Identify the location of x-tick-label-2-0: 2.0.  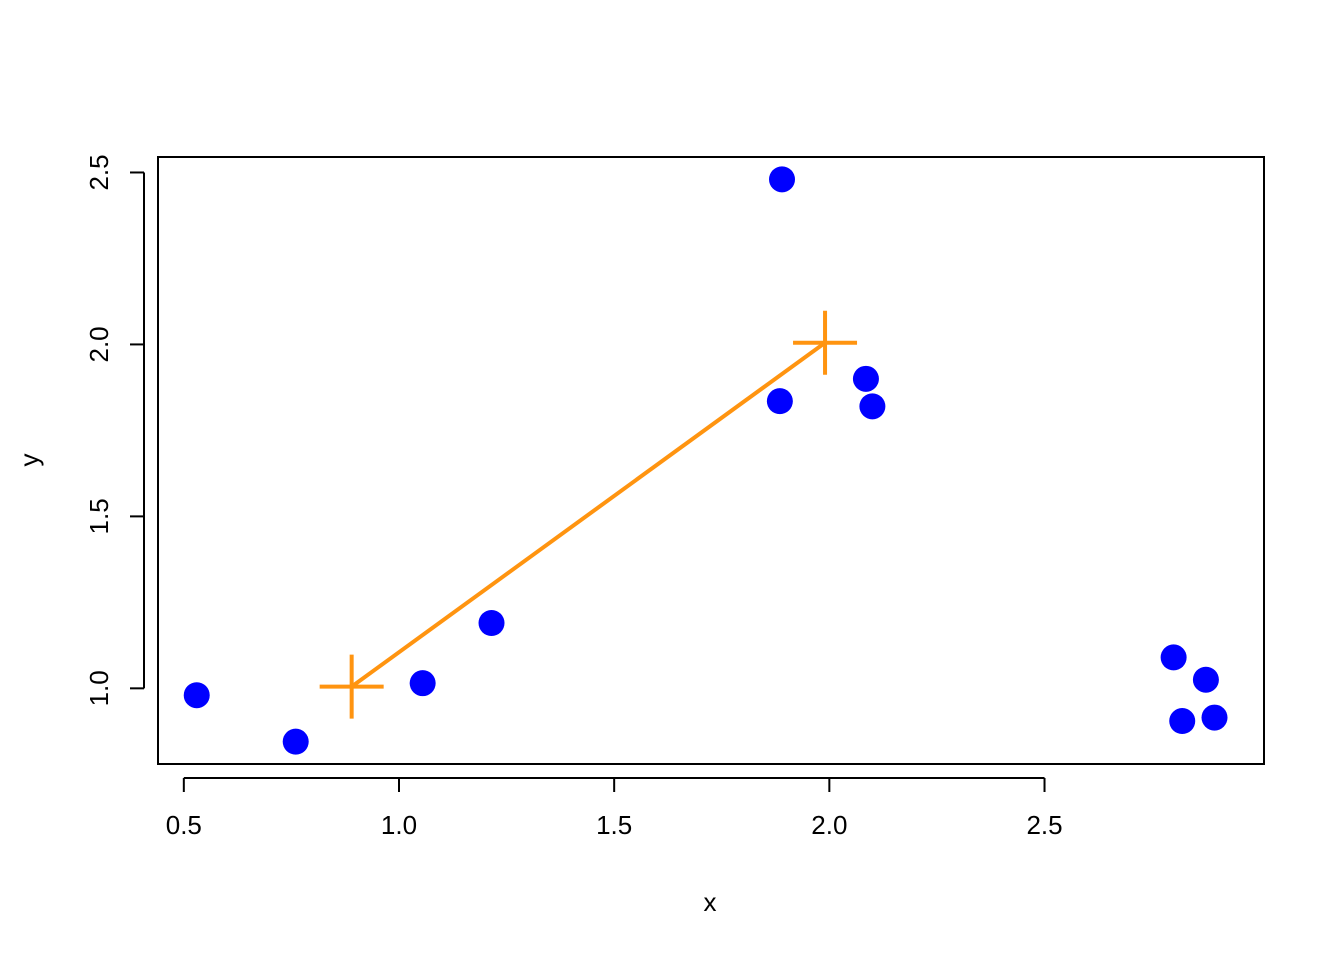
(829, 825).